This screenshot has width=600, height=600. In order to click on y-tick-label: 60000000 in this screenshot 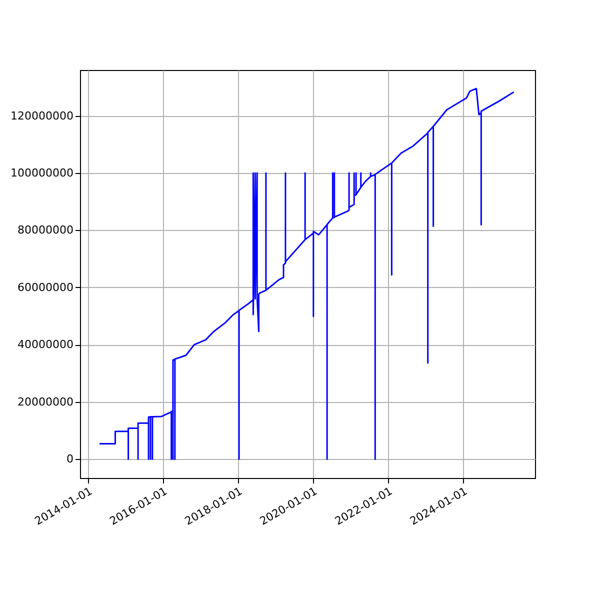, I will do `click(46, 287)`.